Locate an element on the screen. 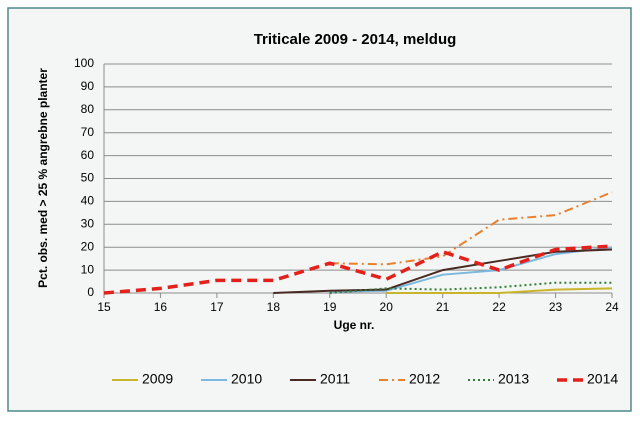  legend-label: 2012 is located at coordinates (424, 379).